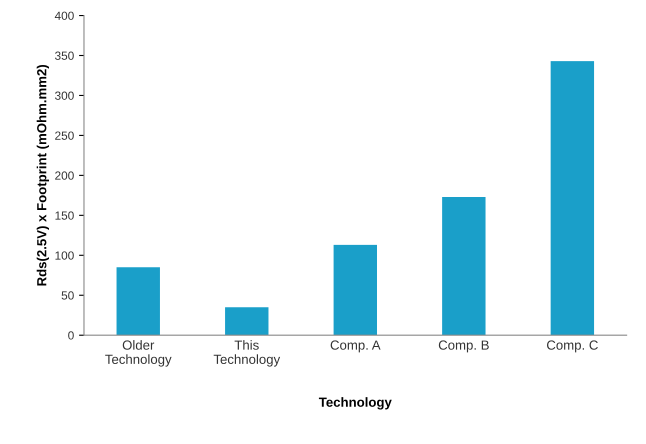 This screenshot has height=444, width=646. What do you see at coordinates (247, 353) in the screenshot?
I see `x-tick-label: This Technology` at bounding box center [247, 353].